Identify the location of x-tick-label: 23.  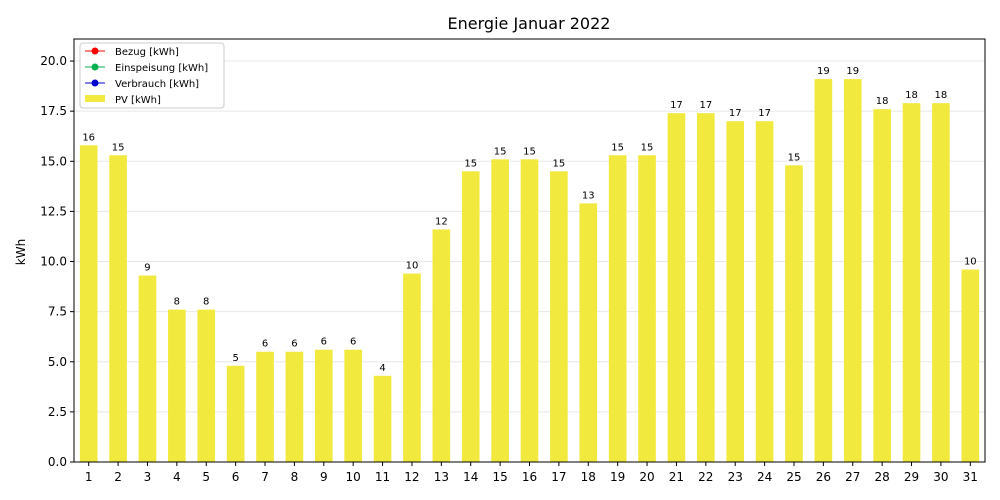
(735, 477).